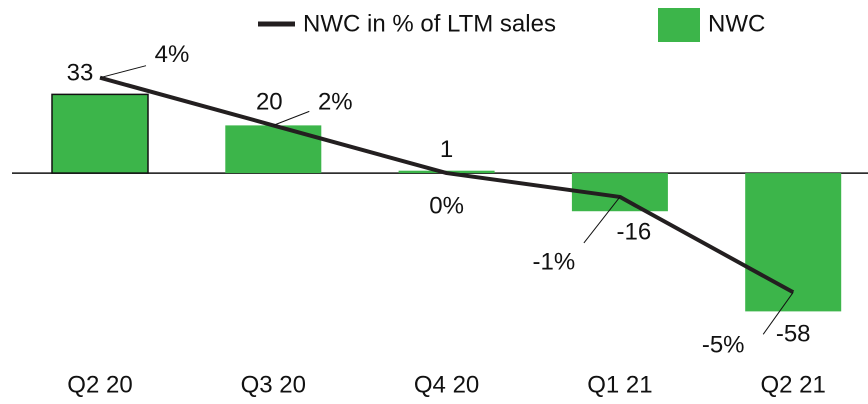 The width and height of the screenshot is (868, 404). Describe the element at coordinates (446, 384) in the screenshot. I see `x-tick-label: Q4 20` at that location.